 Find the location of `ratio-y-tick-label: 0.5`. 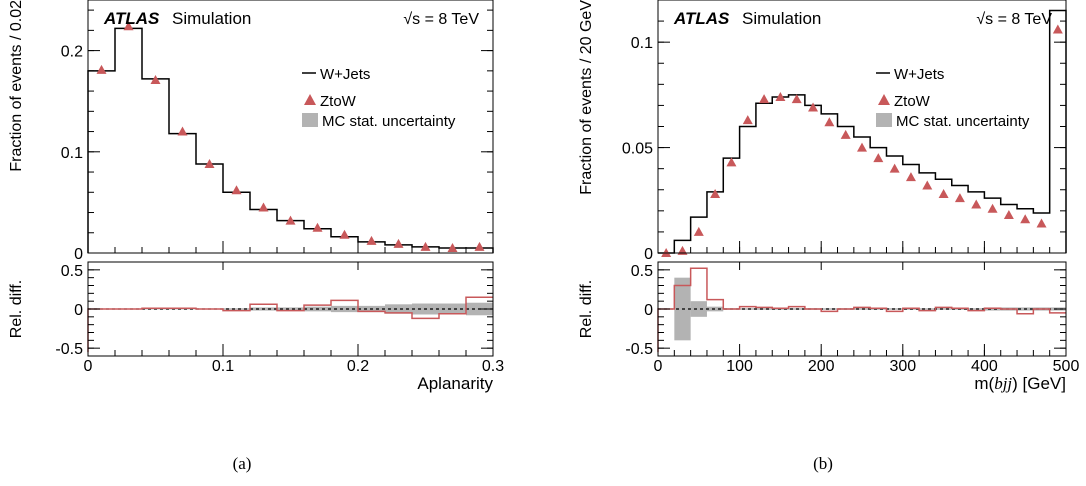

ratio-y-tick-label: 0.5 is located at coordinates (72, 271).